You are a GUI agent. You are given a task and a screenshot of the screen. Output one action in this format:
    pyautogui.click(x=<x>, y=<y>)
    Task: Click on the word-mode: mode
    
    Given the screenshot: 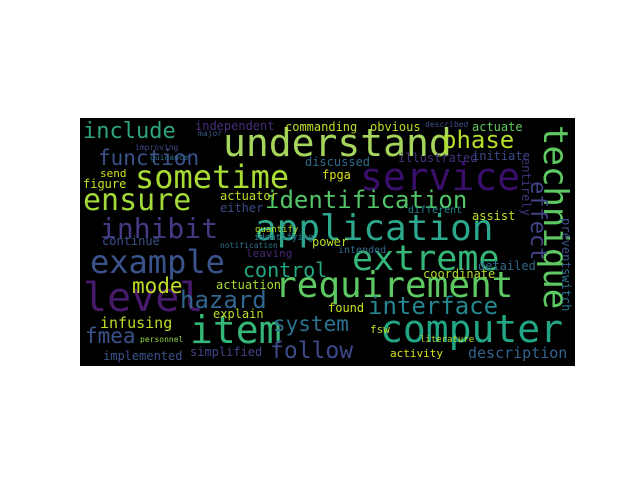 What is the action you would take?
    pyautogui.click(x=157, y=286)
    